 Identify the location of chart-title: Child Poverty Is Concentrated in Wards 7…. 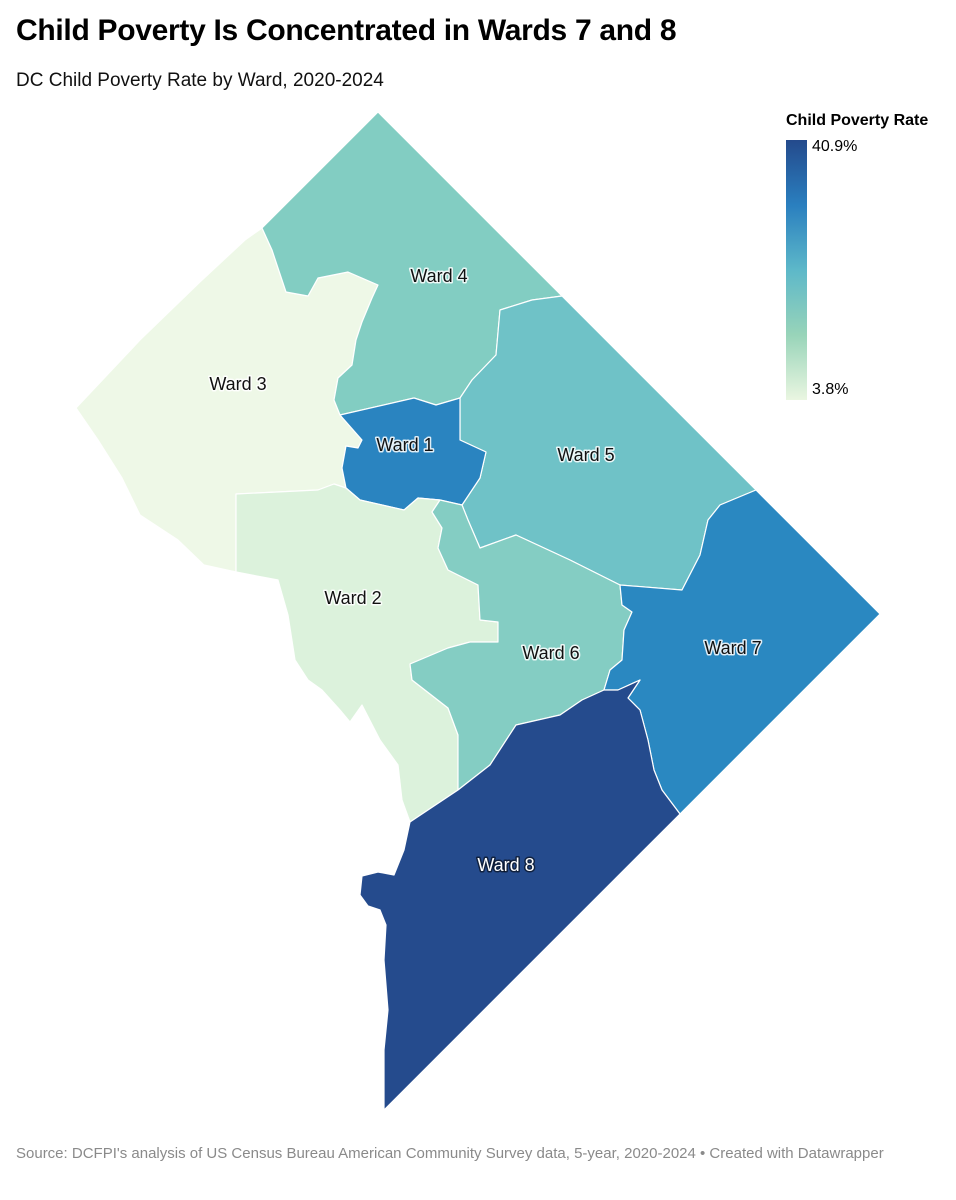
(346, 30).